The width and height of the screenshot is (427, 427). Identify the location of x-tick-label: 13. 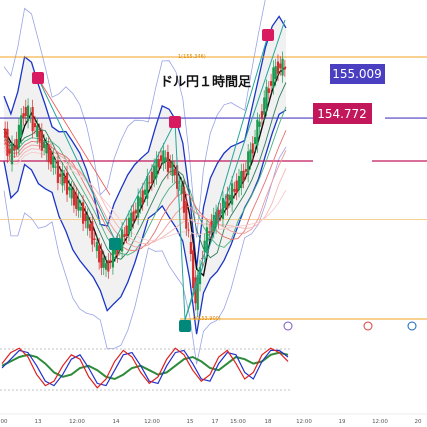
(38, 422).